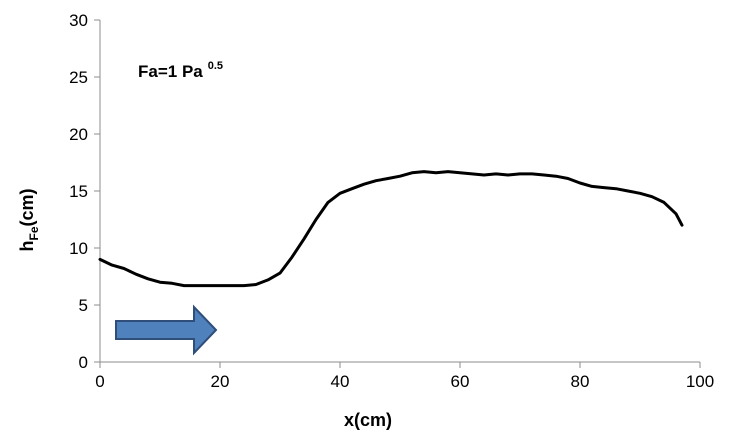 Image resolution: width=730 pixels, height=438 pixels. I want to click on x-tick-label: 0, so click(99, 381).